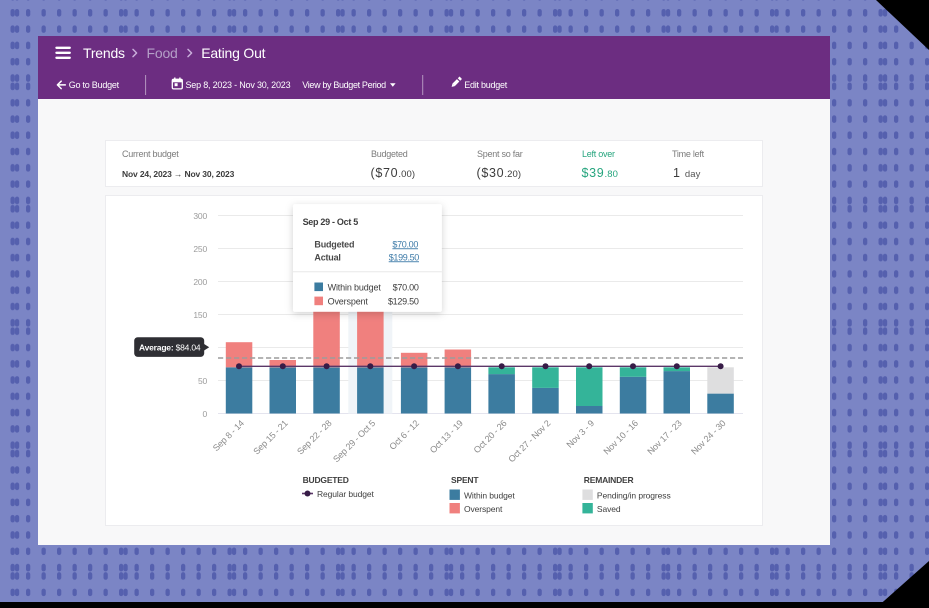 The width and height of the screenshot is (929, 608). What do you see at coordinates (344, 85) in the screenshot?
I see `svg-text: View by Budget Period` at bounding box center [344, 85].